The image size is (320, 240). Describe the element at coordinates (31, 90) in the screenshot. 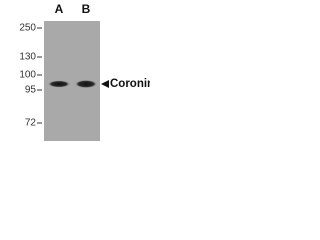

I see `marker-label: 95` at that location.